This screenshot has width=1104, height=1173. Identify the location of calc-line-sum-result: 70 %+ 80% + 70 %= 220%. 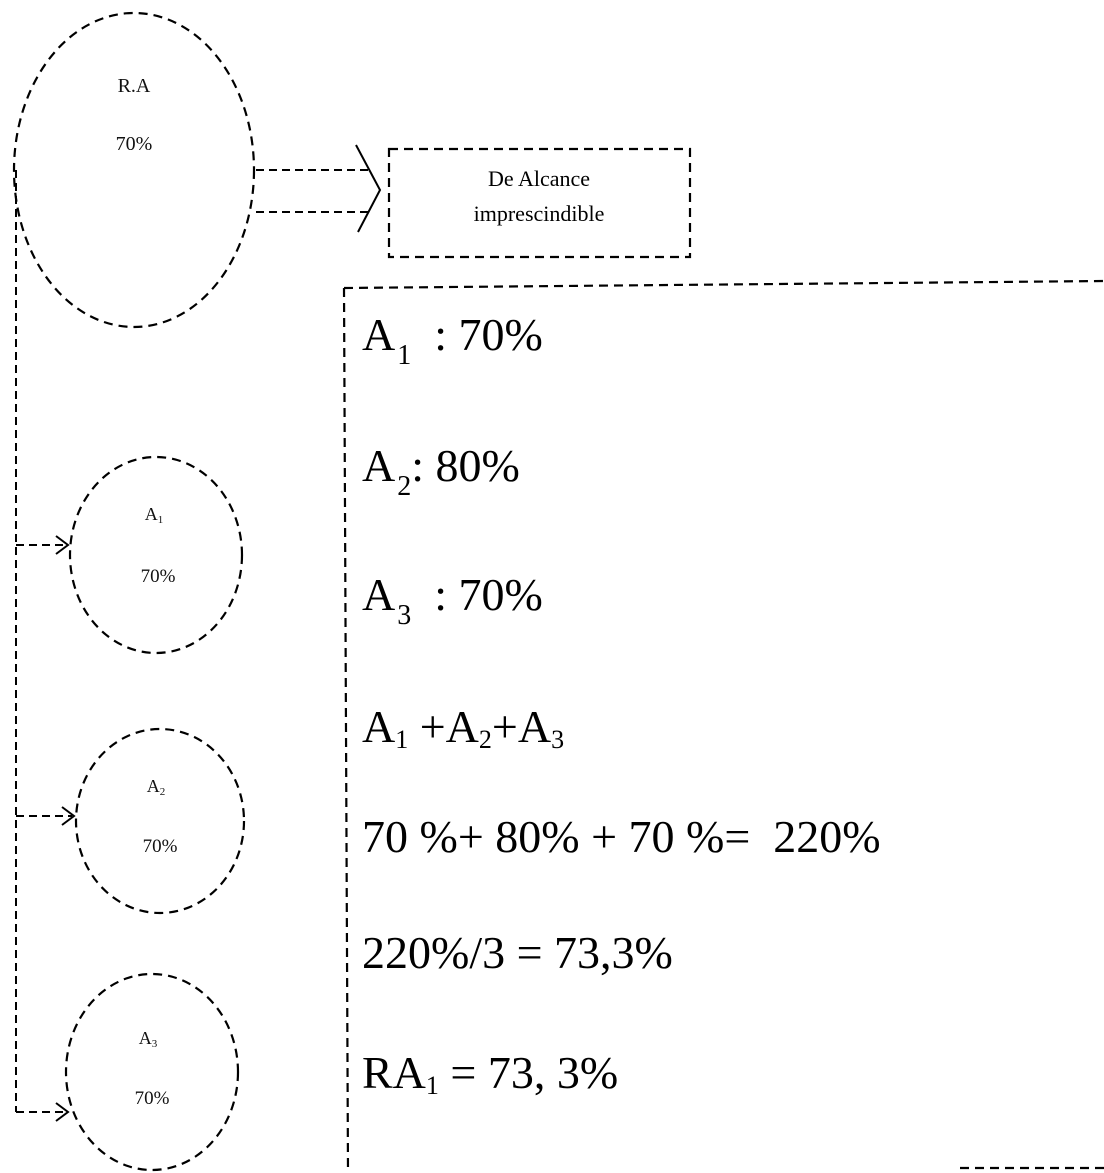
(621, 836).